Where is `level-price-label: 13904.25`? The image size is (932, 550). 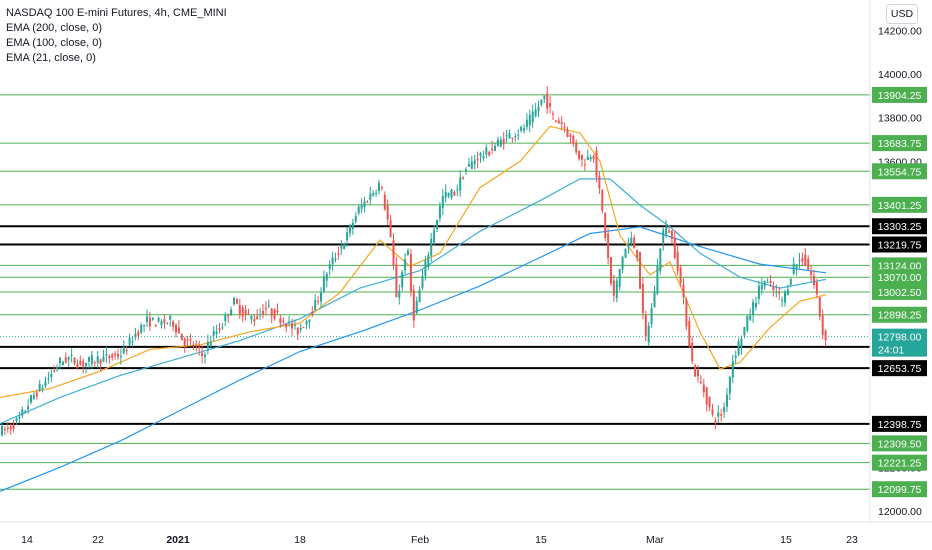
level-price-label: 13904.25 is located at coordinates (900, 96).